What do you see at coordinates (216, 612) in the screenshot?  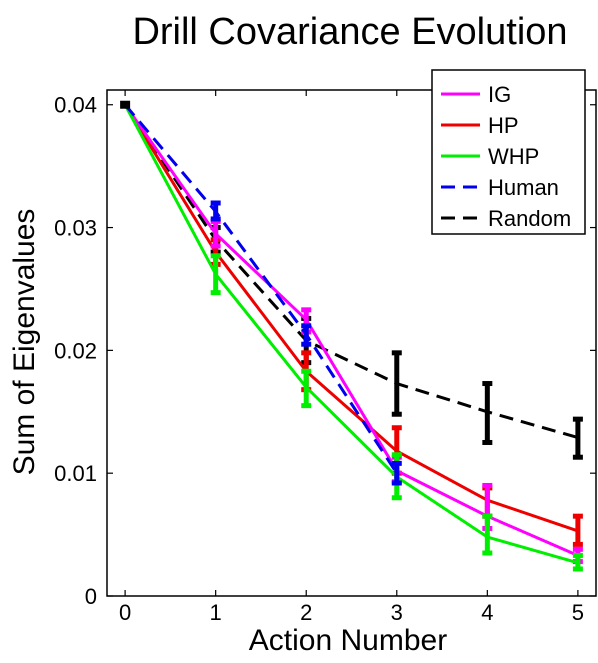 I see `x-tick-label: 1` at bounding box center [216, 612].